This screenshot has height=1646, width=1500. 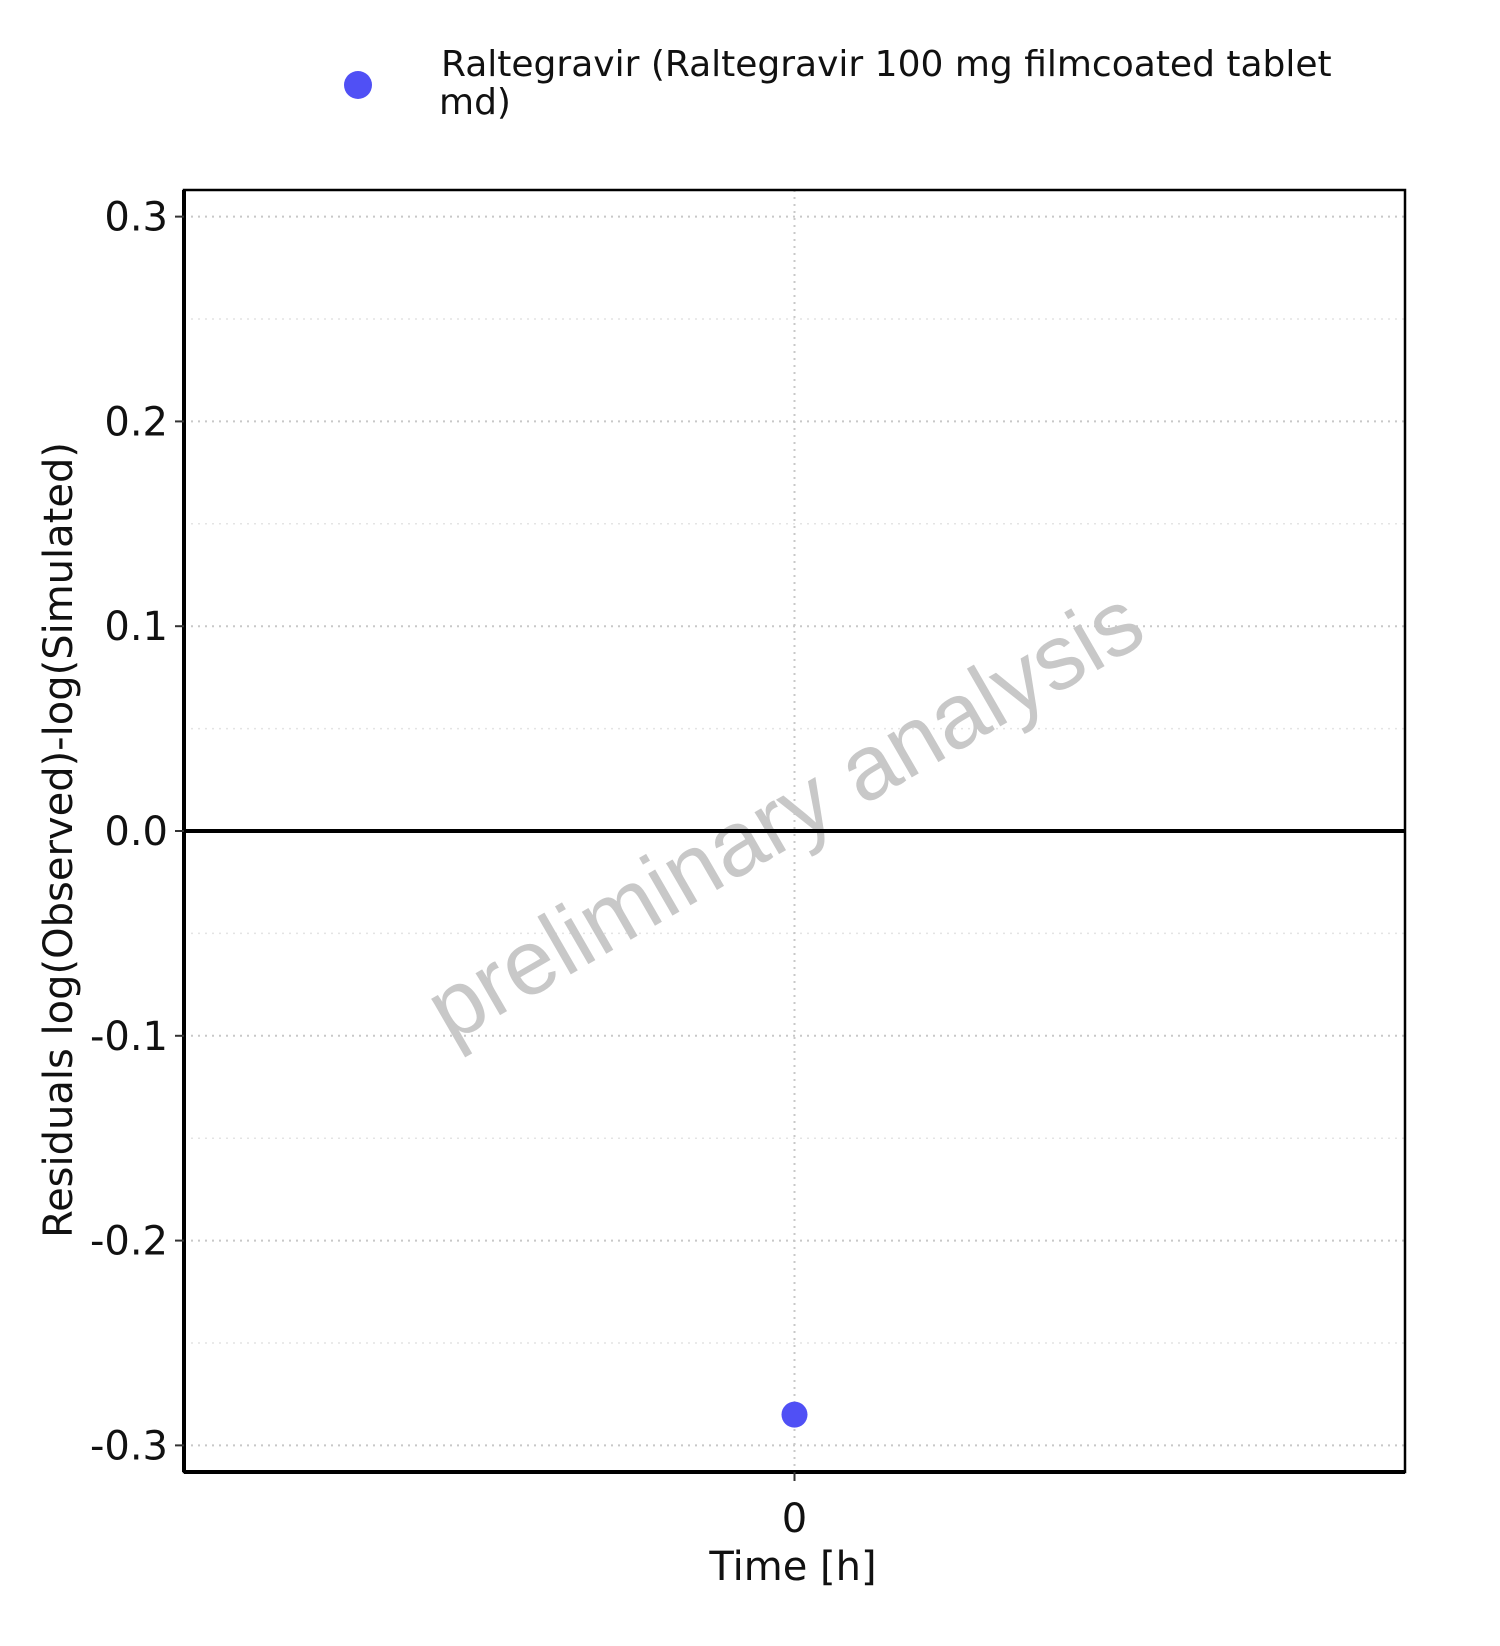 What do you see at coordinates (136, 218) in the screenshot?
I see `y-tick-label: 0.3` at bounding box center [136, 218].